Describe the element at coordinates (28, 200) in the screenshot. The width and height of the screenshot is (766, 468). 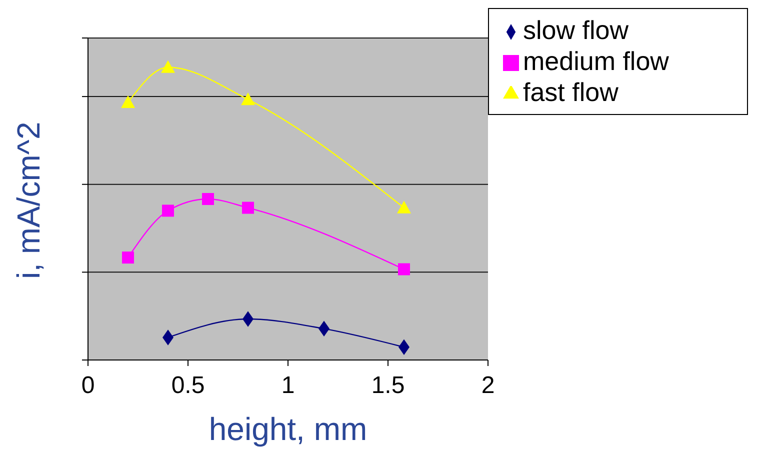
I see `y-axis-title: i, mA/cm^2` at that location.